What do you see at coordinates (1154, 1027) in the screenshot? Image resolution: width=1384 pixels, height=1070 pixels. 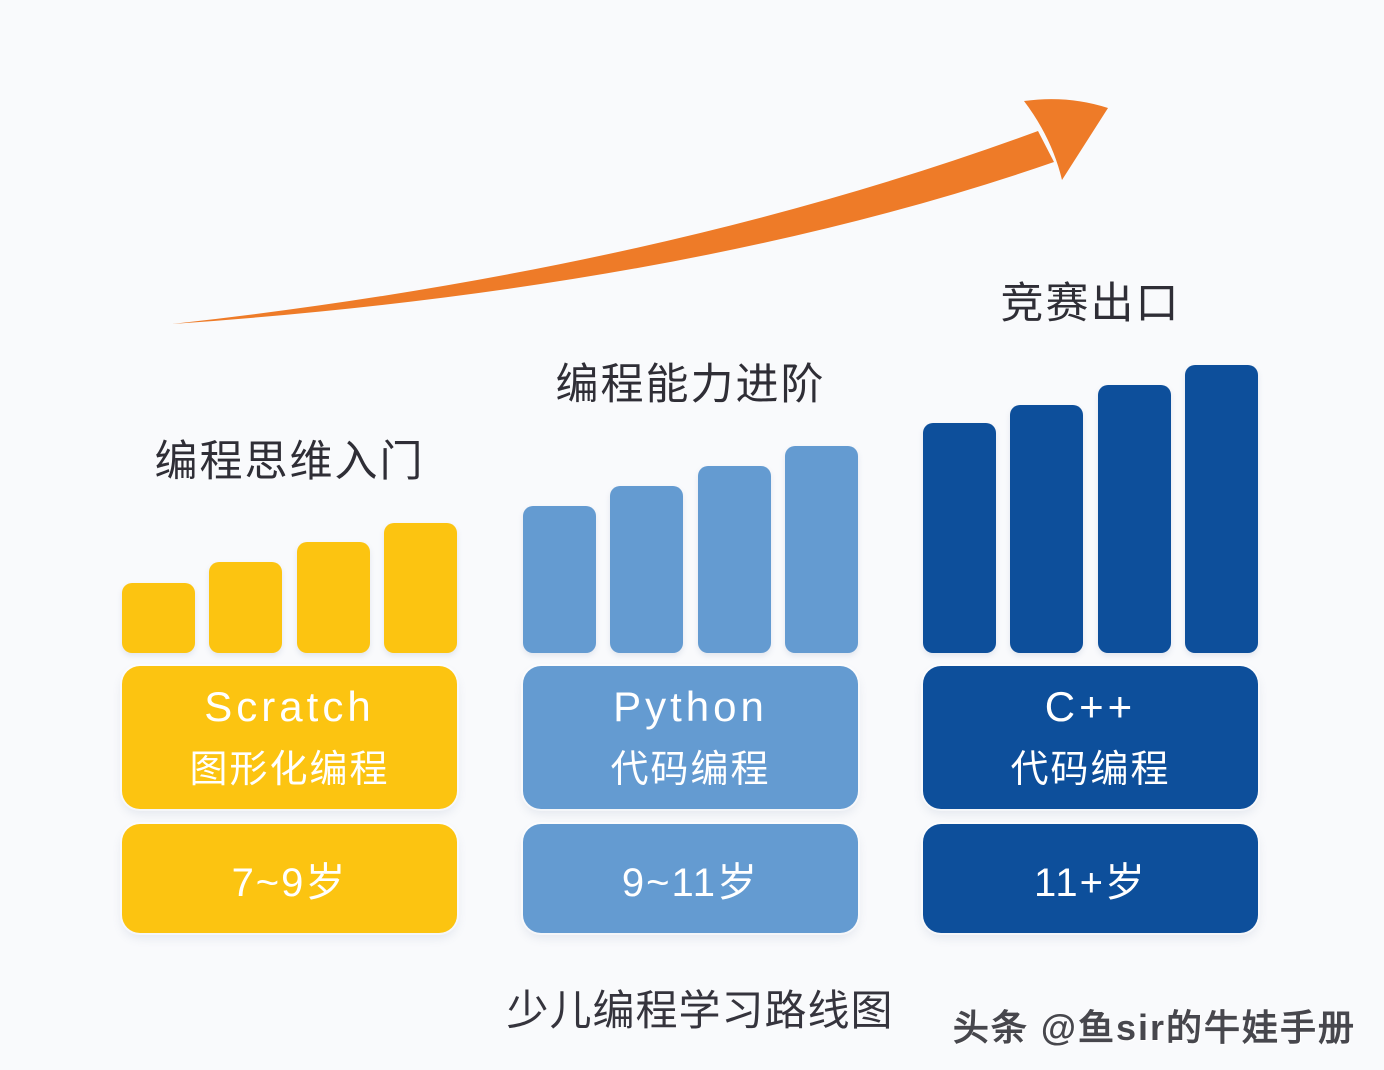 I see `watermark: 头条 @鱼sir的牛娃手册` at bounding box center [1154, 1027].